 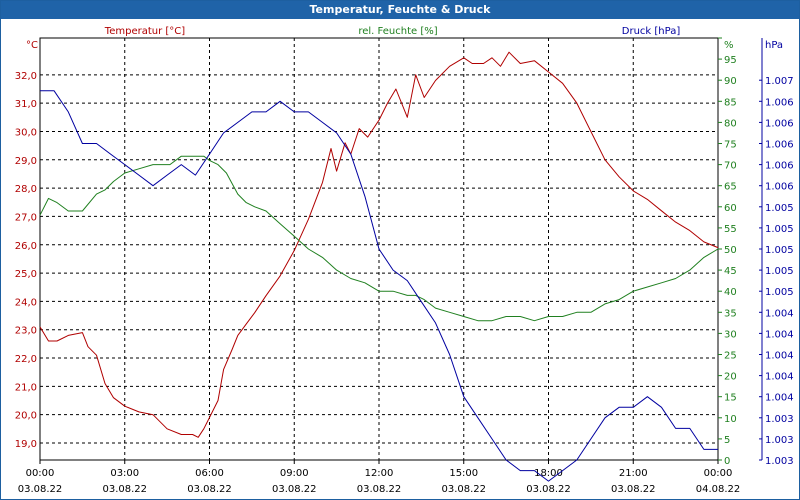 What do you see at coordinates (548, 473) in the screenshot?
I see `x-tick-time: 18:00` at bounding box center [548, 473].